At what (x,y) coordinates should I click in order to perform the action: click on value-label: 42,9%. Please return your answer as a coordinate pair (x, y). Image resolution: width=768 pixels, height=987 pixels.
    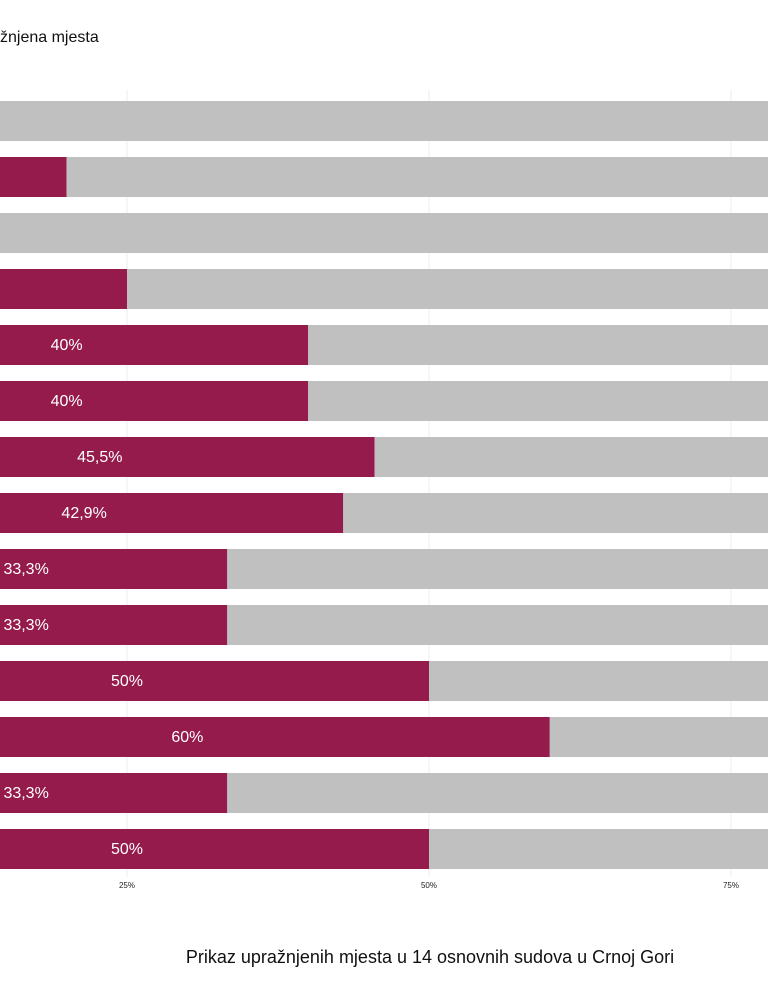
    Looking at the image, I should click on (83, 513).